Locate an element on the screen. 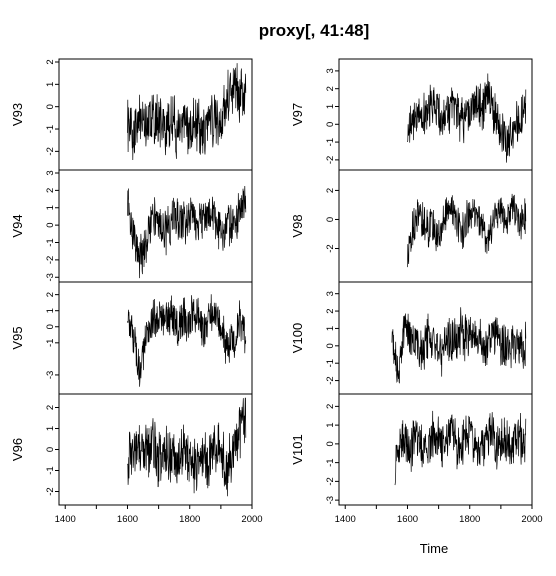  series-line-v98 is located at coordinates (467, 230).